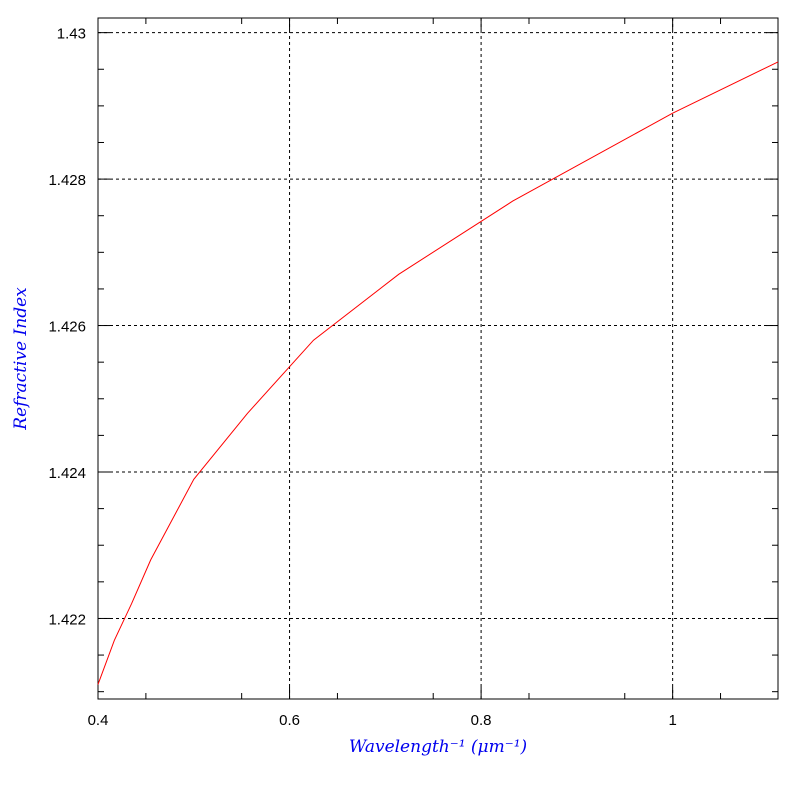 Image resolution: width=797 pixels, height=797 pixels. What do you see at coordinates (289, 720) in the screenshot?
I see `x-tick-label: 0.6` at bounding box center [289, 720].